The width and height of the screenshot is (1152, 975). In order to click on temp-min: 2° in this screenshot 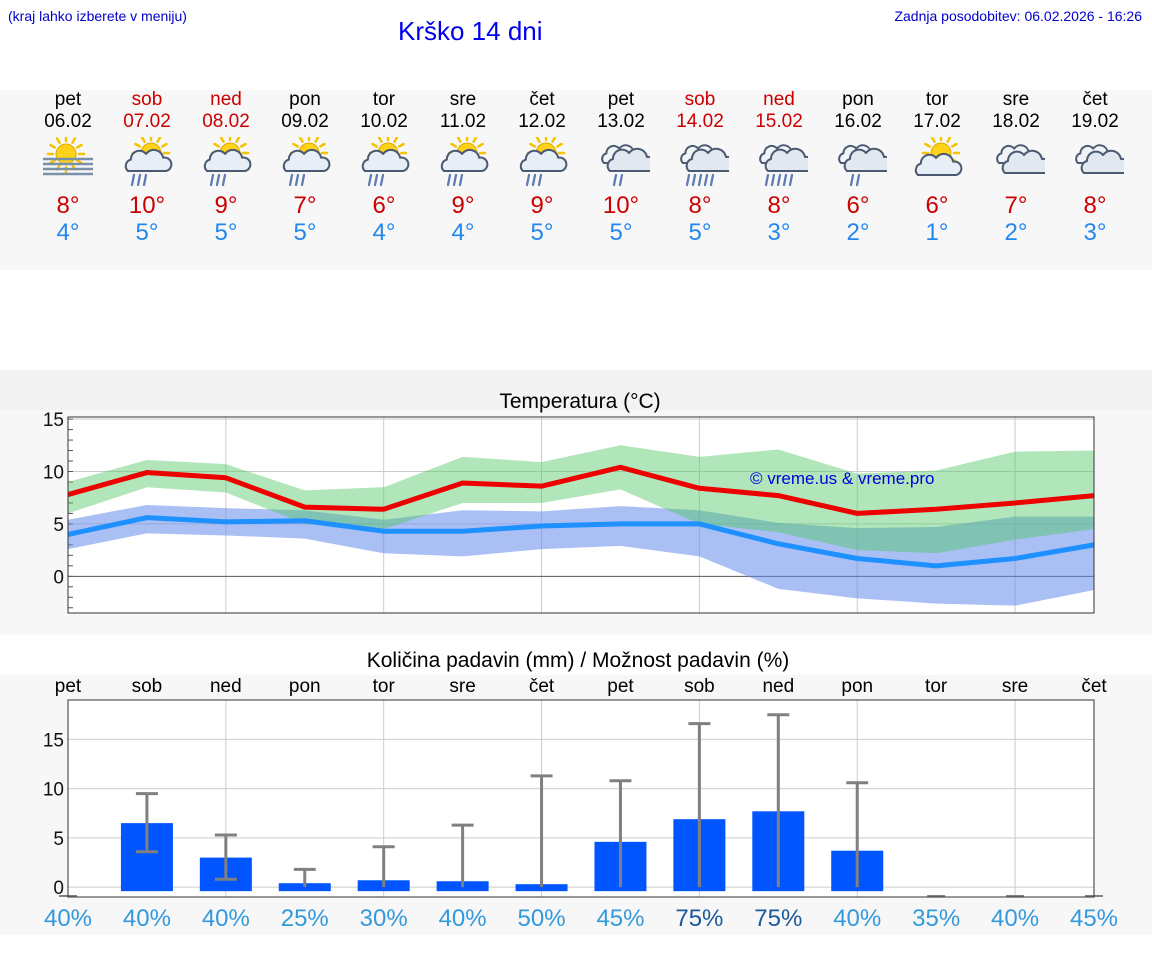, I will do `click(858, 232)`.